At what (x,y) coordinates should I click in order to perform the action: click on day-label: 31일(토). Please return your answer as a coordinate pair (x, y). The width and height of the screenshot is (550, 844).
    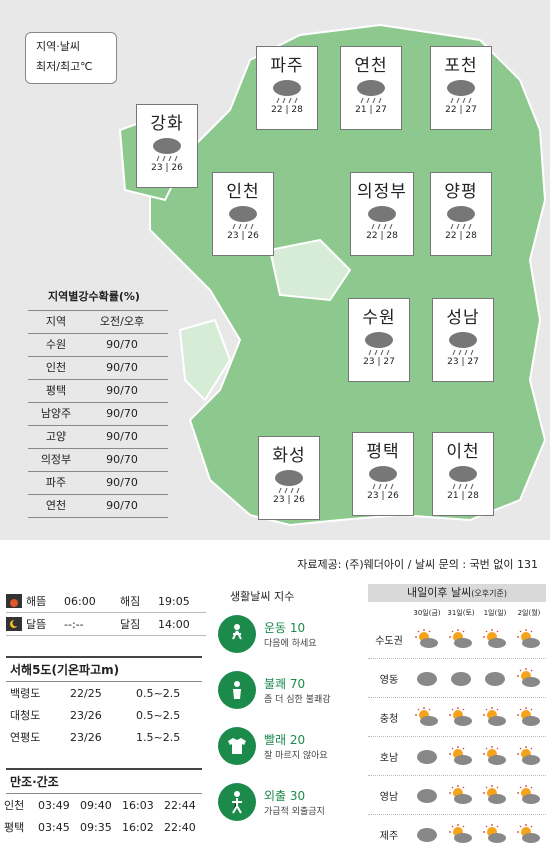
    Looking at the image, I should click on (461, 613).